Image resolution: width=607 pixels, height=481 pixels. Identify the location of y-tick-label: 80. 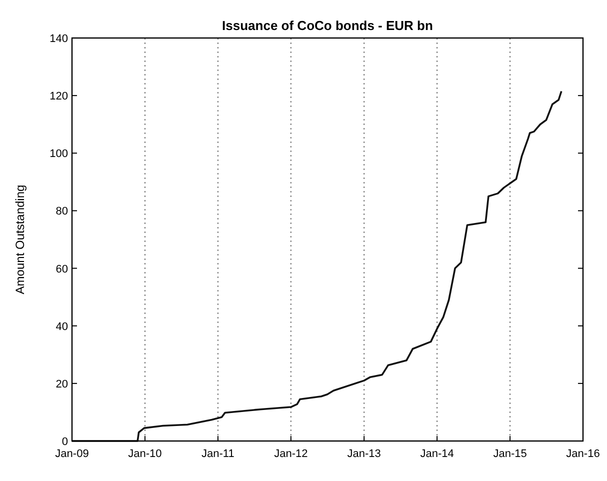
(62, 212).